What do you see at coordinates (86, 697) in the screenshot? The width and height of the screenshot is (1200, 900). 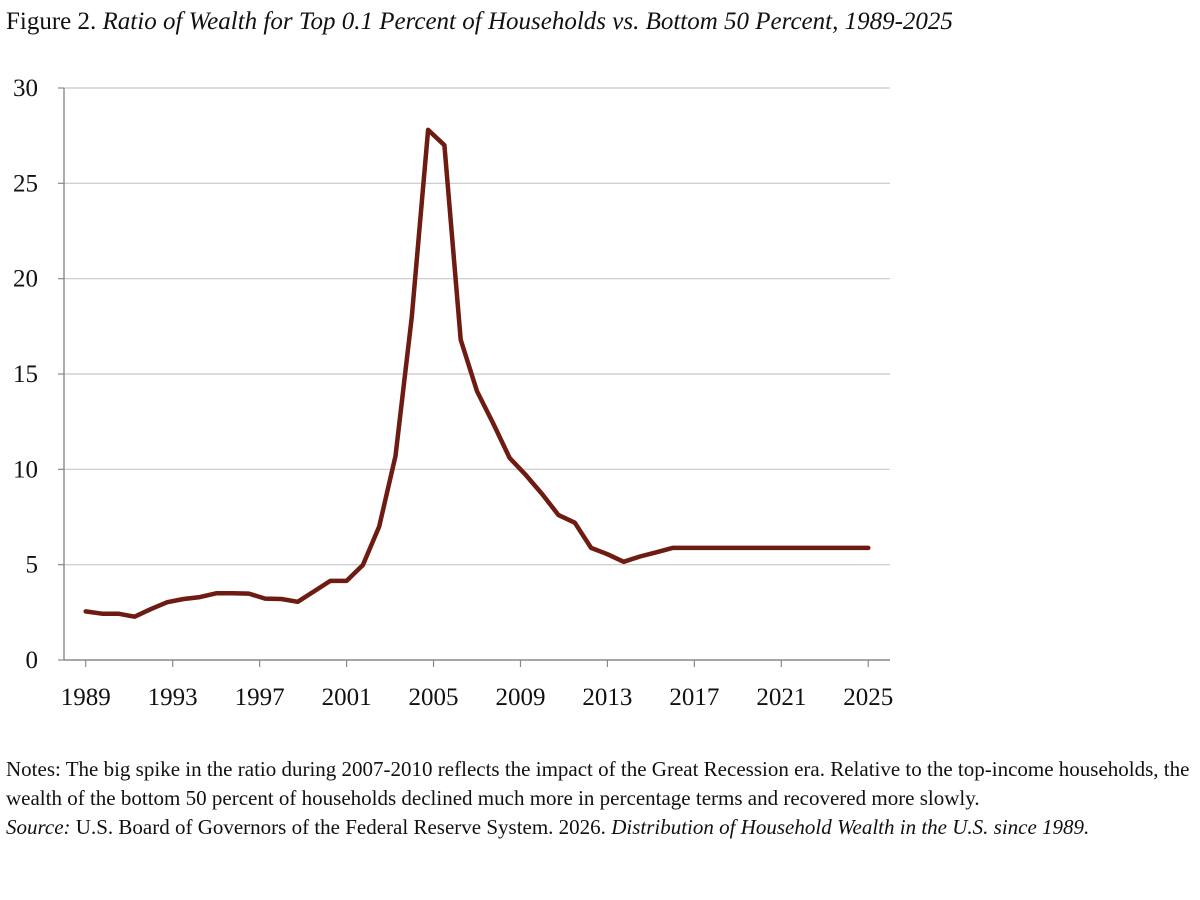 I see `x-tick-label-1989: 1989` at bounding box center [86, 697].